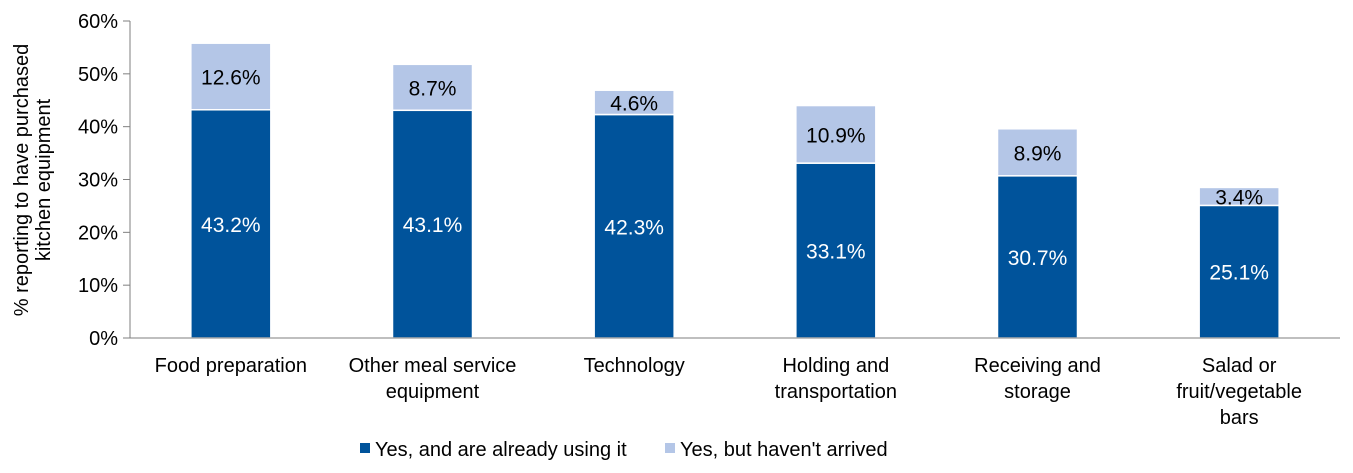 The image size is (1353, 473). I want to click on category-label-line: fruit/vegetable, so click(1239, 392).